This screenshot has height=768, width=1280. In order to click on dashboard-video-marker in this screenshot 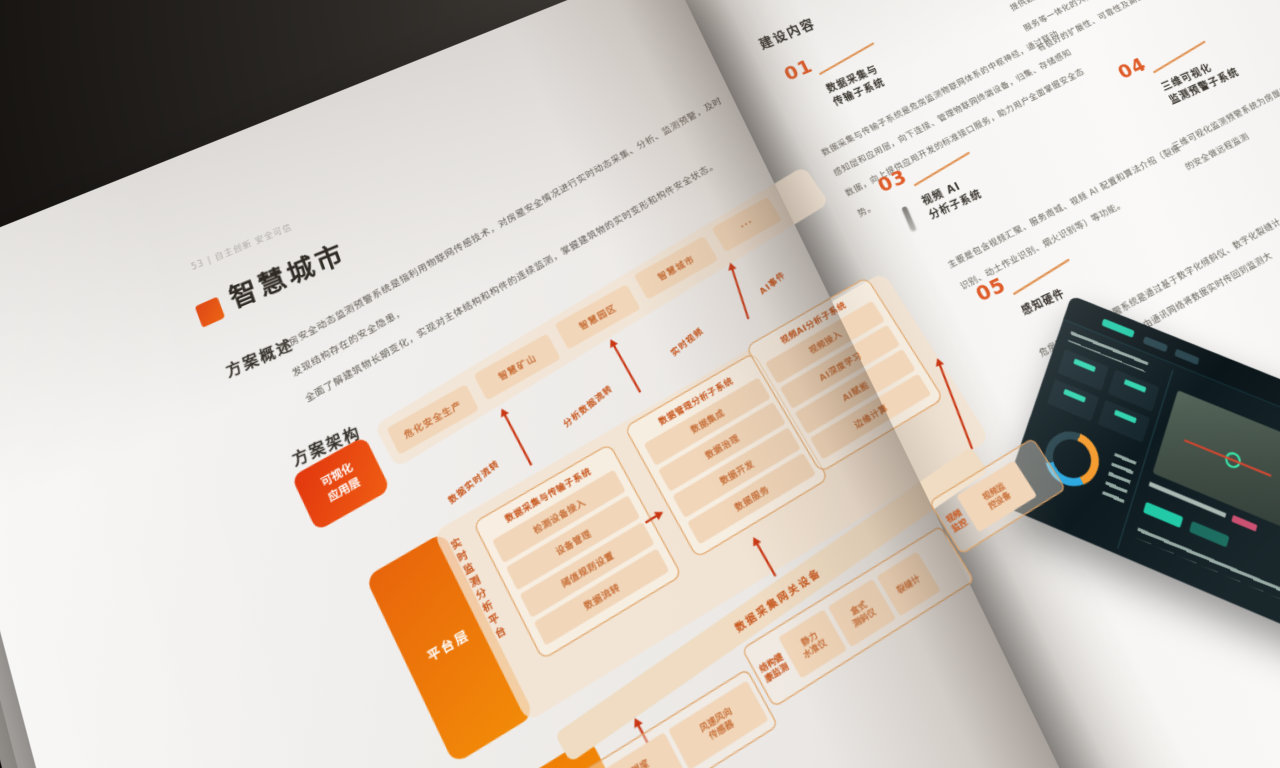, I will do `click(1233, 460)`.